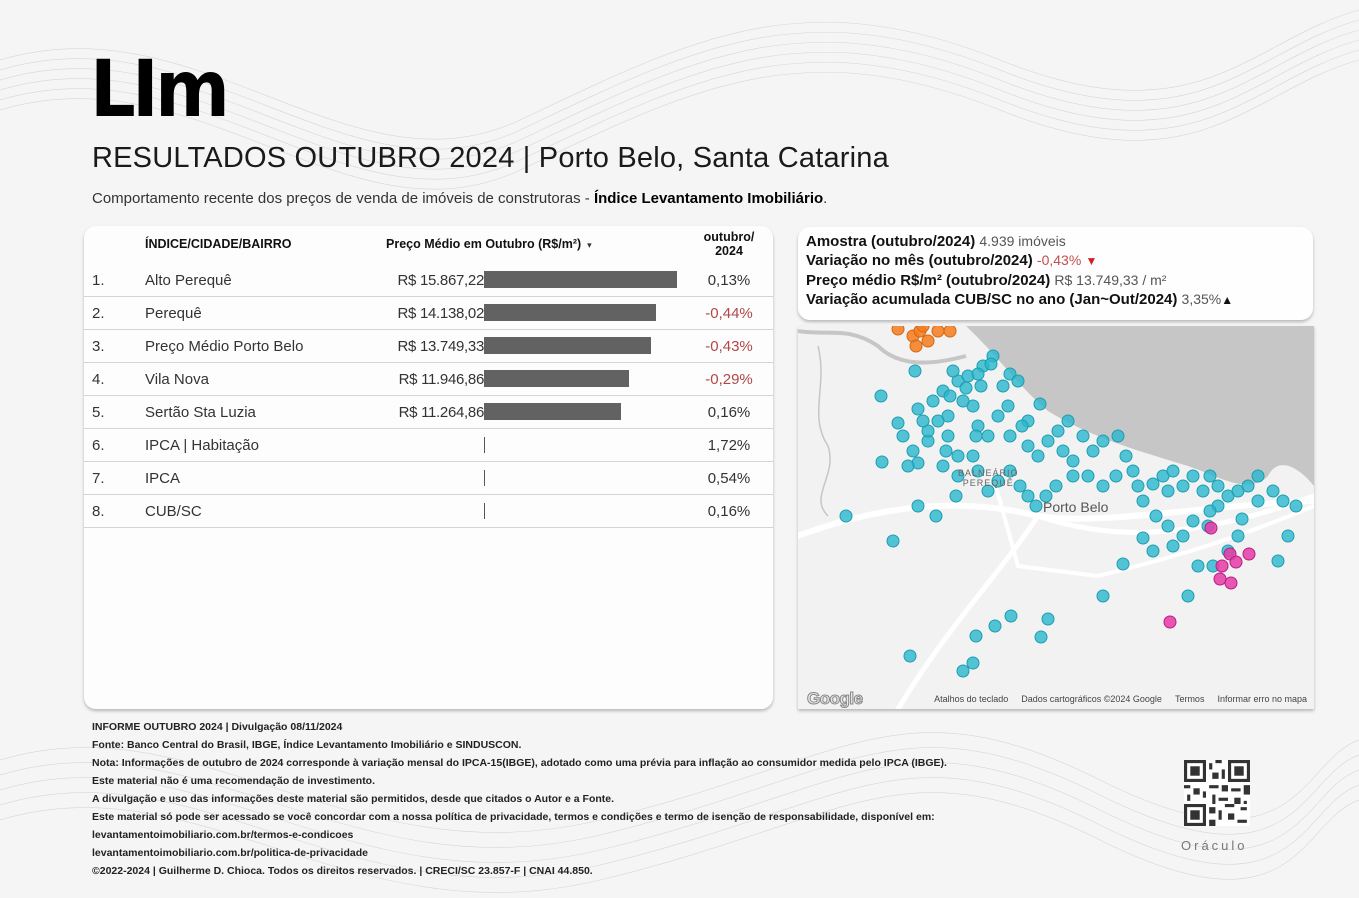 This screenshot has height=898, width=1359. Describe the element at coordinates (1217, 793) in the screenshot. I see `qr-code-icon` at that location.